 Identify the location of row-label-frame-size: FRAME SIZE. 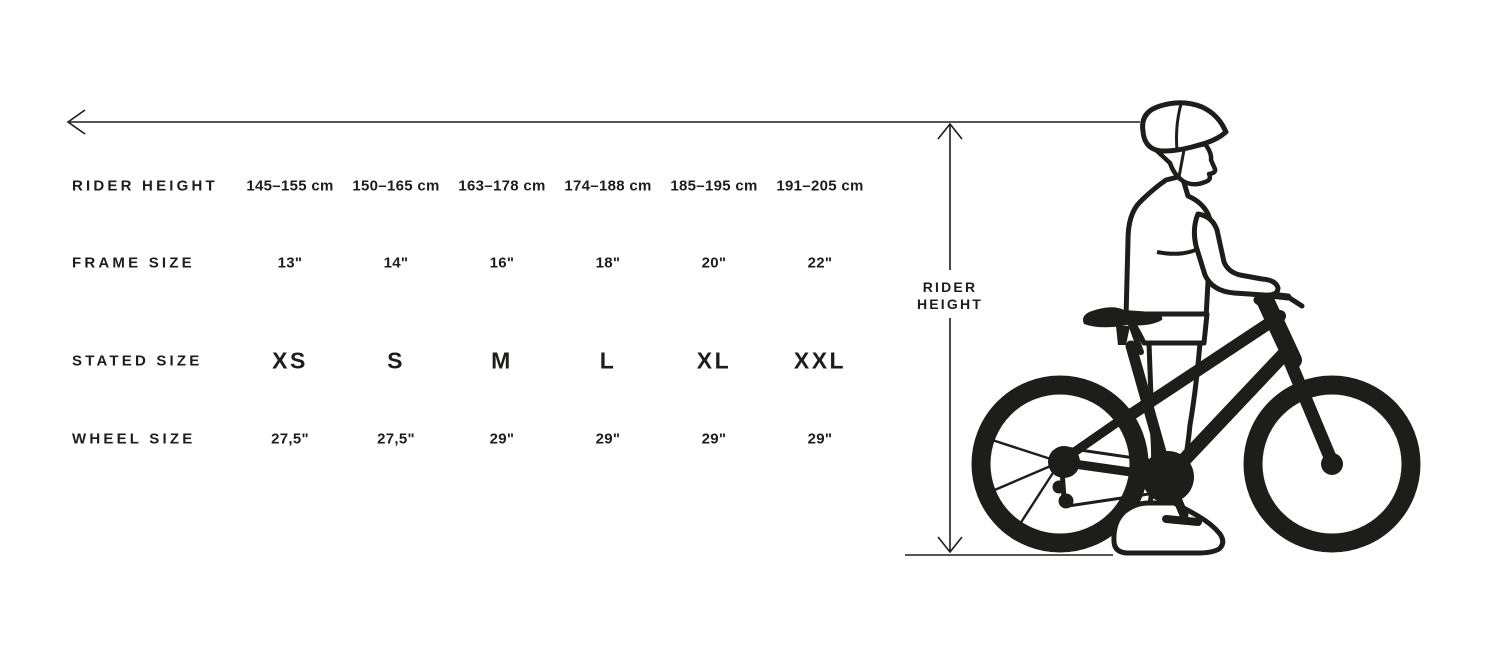
(133, 263).